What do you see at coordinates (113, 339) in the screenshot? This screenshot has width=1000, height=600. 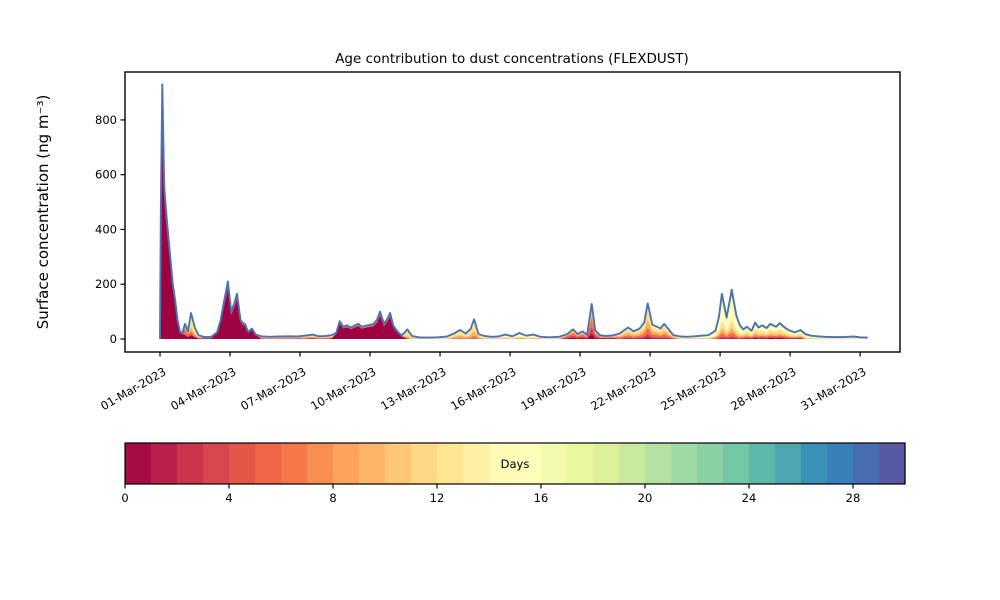 I see `y-tick-label: 0` at bounding box center [113, 339].